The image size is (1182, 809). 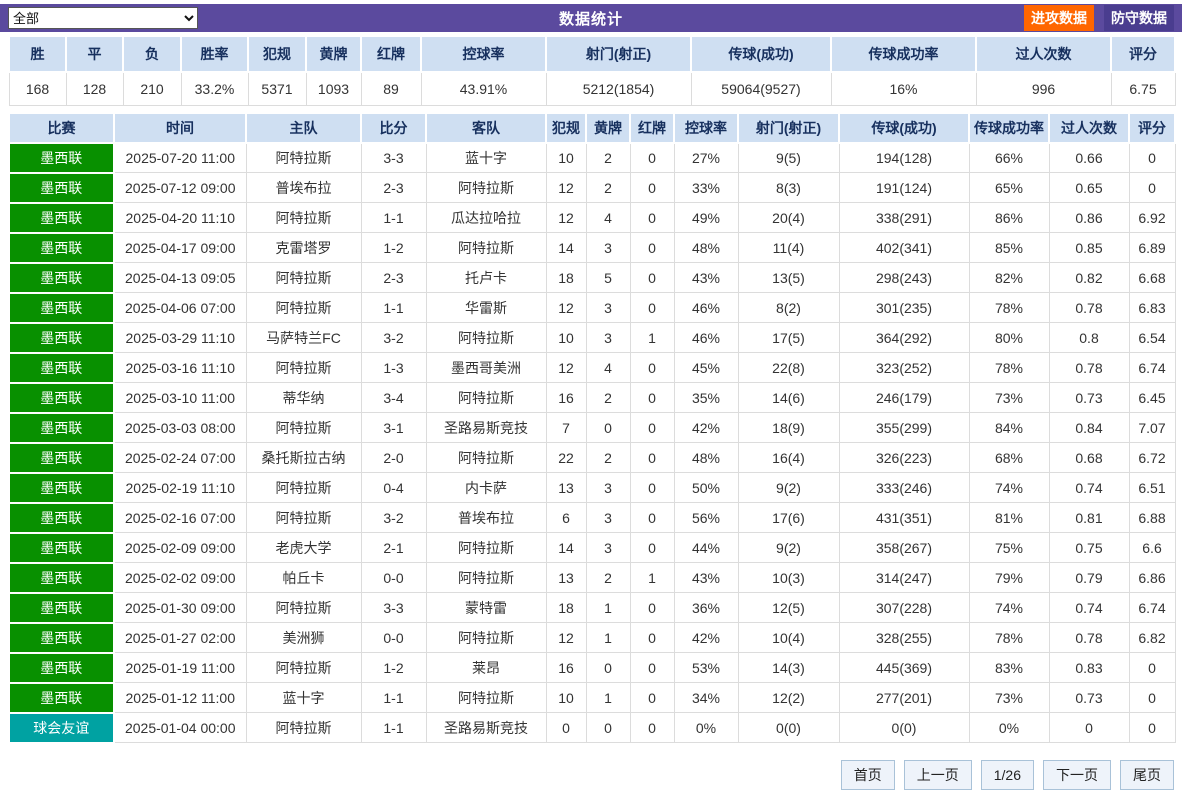 I want to click on summary-value: 5371, so click(x=277, y=88).